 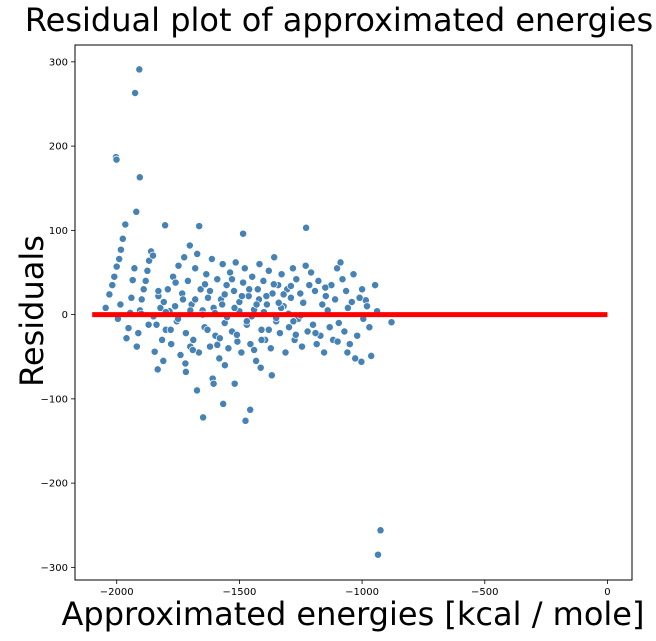 What do you see at coordinates (54, 484) in the screenshot?
I see `y-tick-label: −200` at bounding box center [54, 484].